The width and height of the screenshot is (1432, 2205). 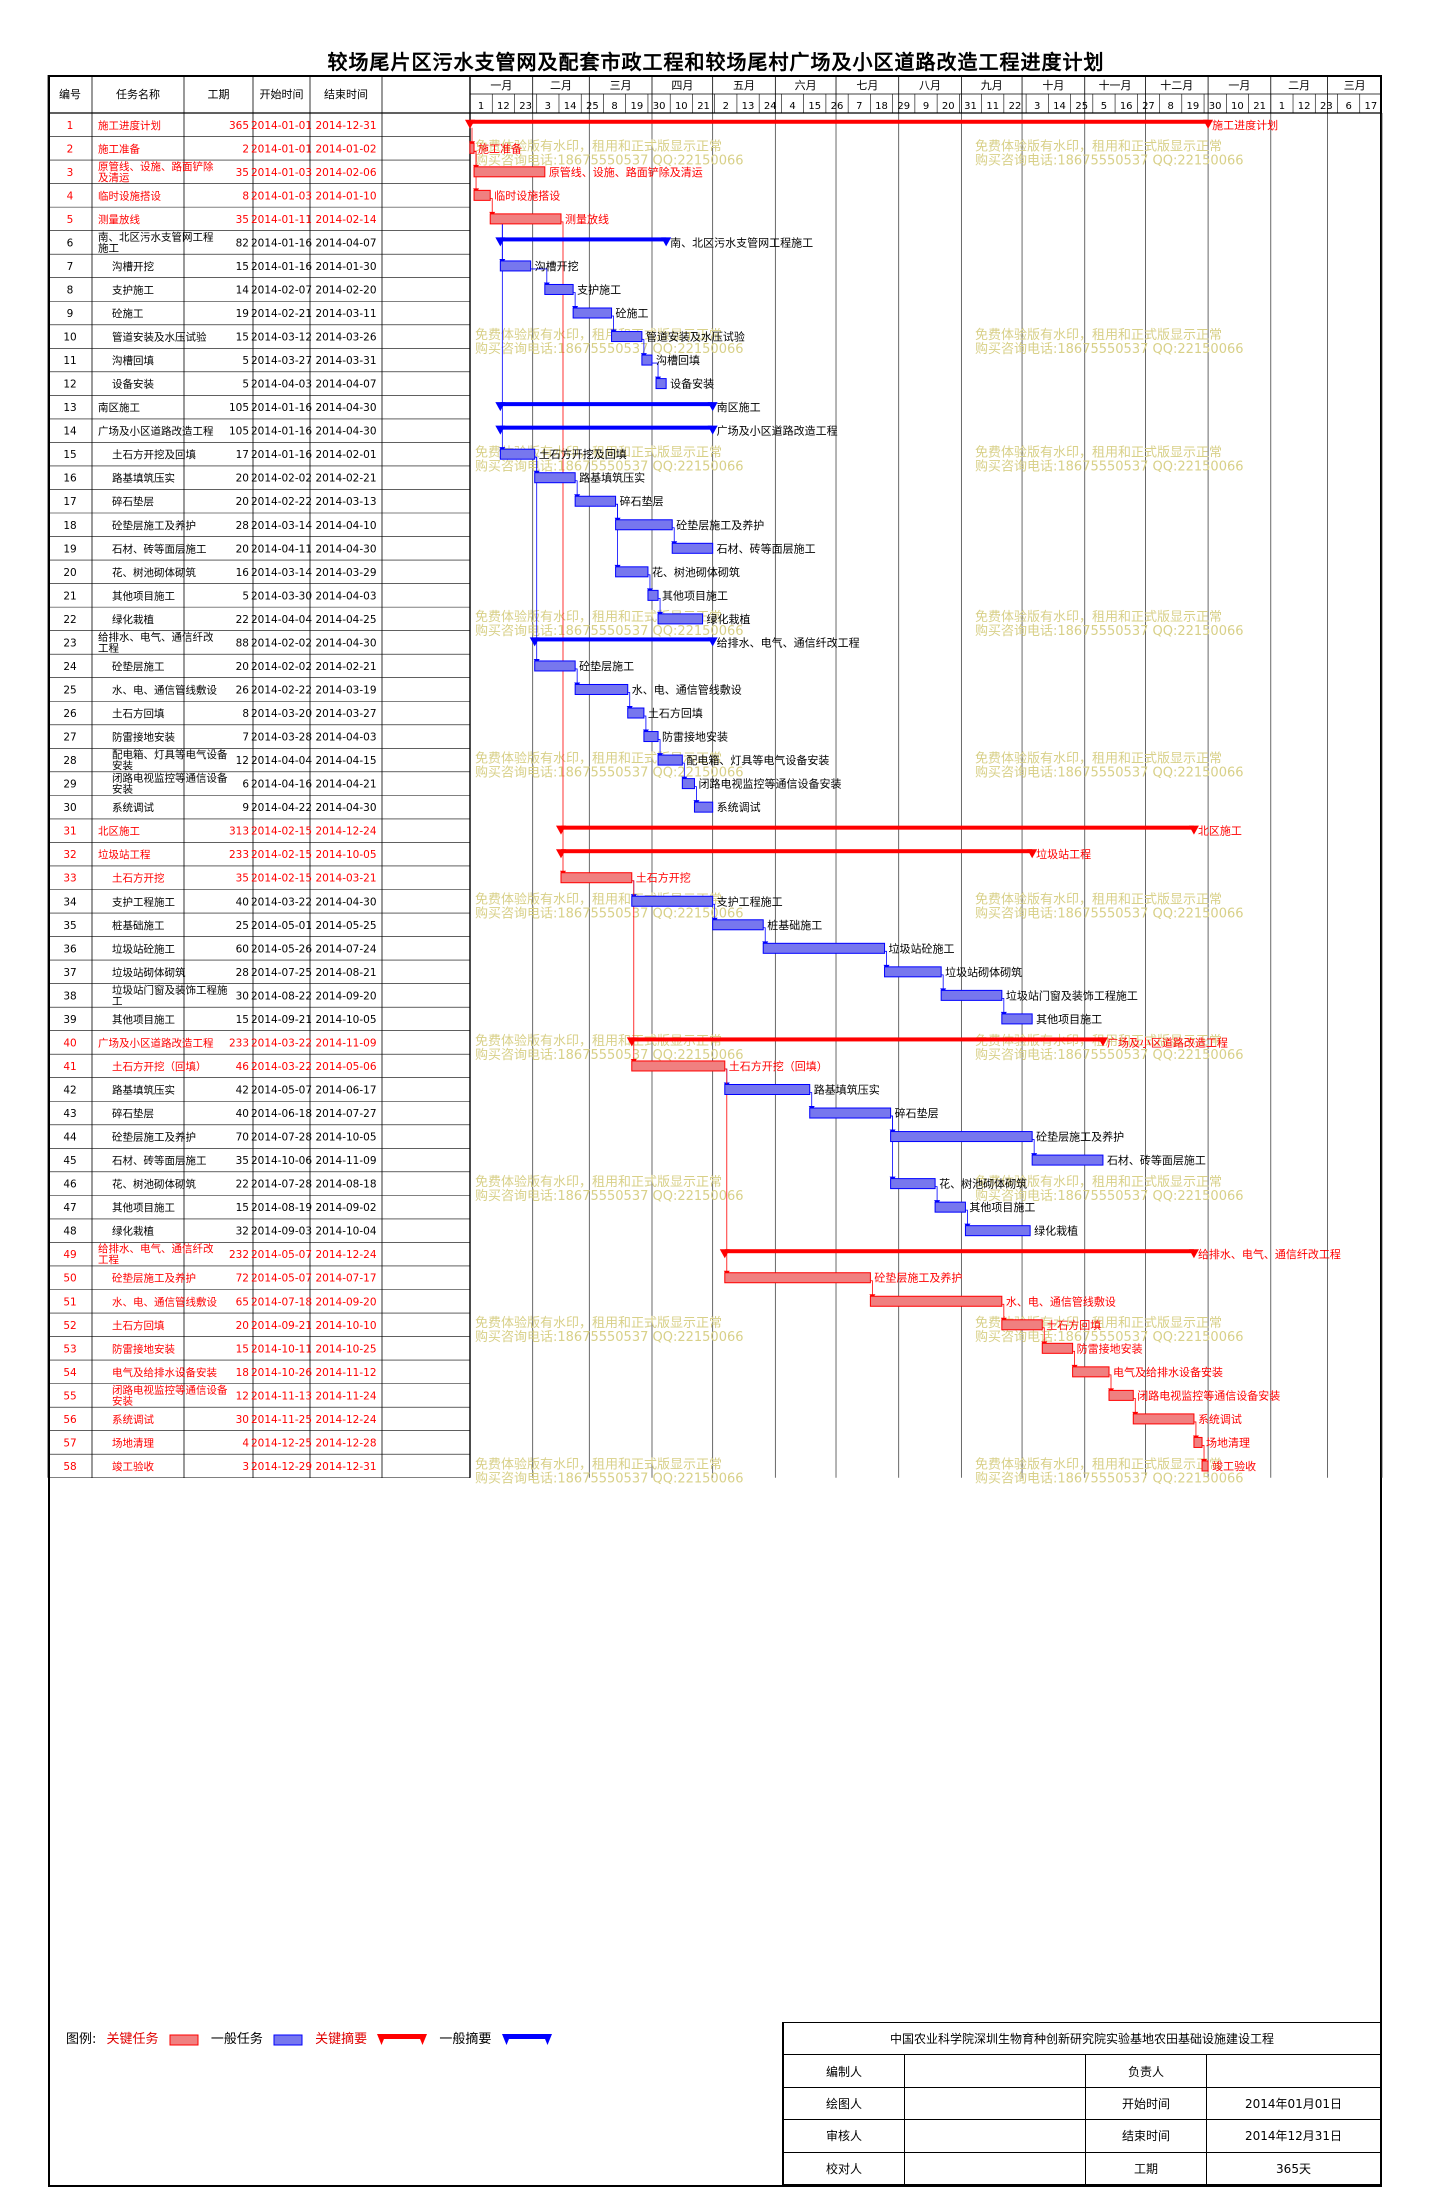 What do you see at coordinates (69, 808) in the screenshot?
I see `task-id: 30` at bounding box center [69, 808].